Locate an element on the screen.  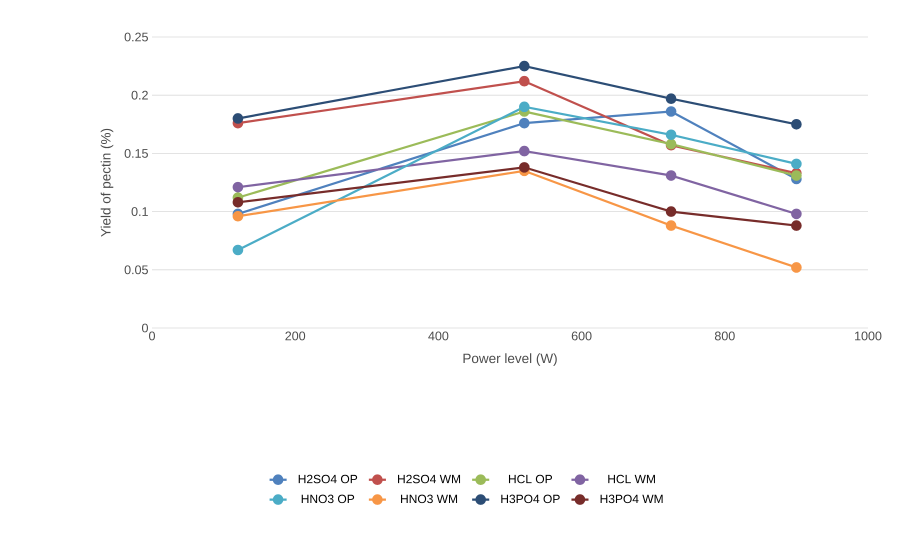
y-tick-label: 0.15 is located at coordinates (136, 153).